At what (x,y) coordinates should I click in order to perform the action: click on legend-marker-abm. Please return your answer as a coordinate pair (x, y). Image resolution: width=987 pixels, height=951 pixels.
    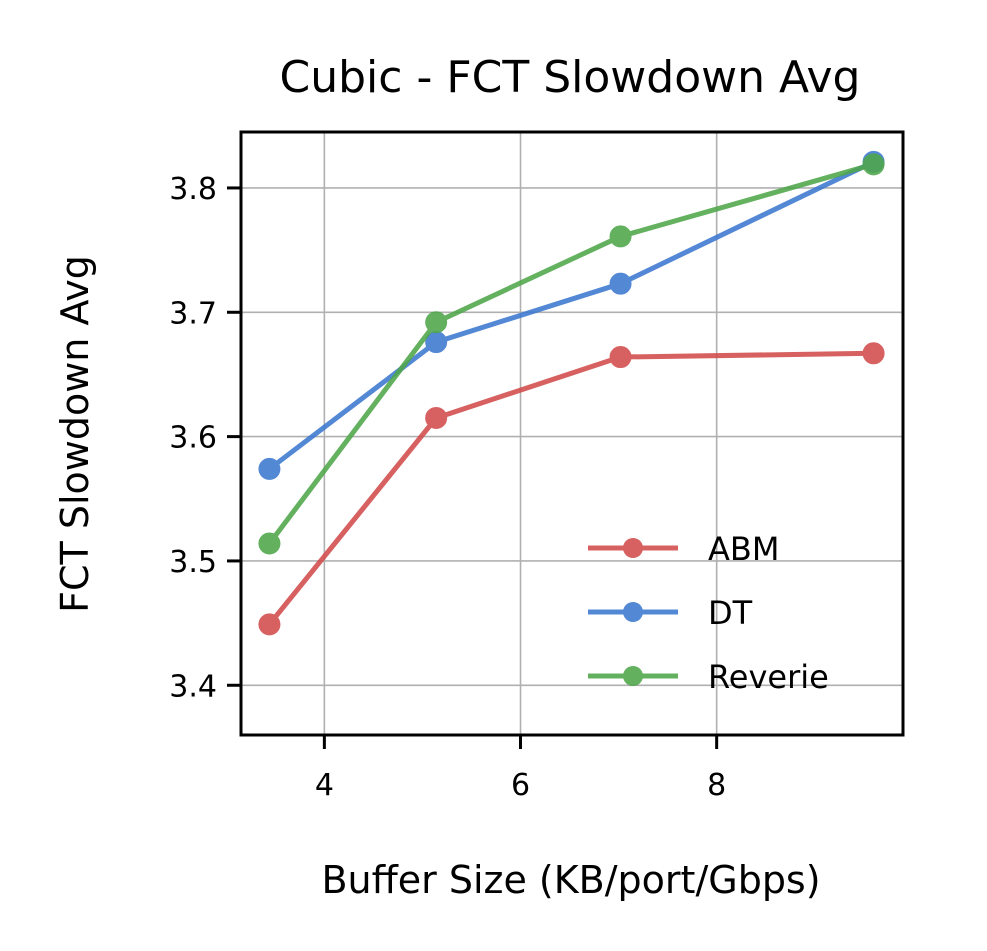
    Looking at the image, I should click on (633, 548).